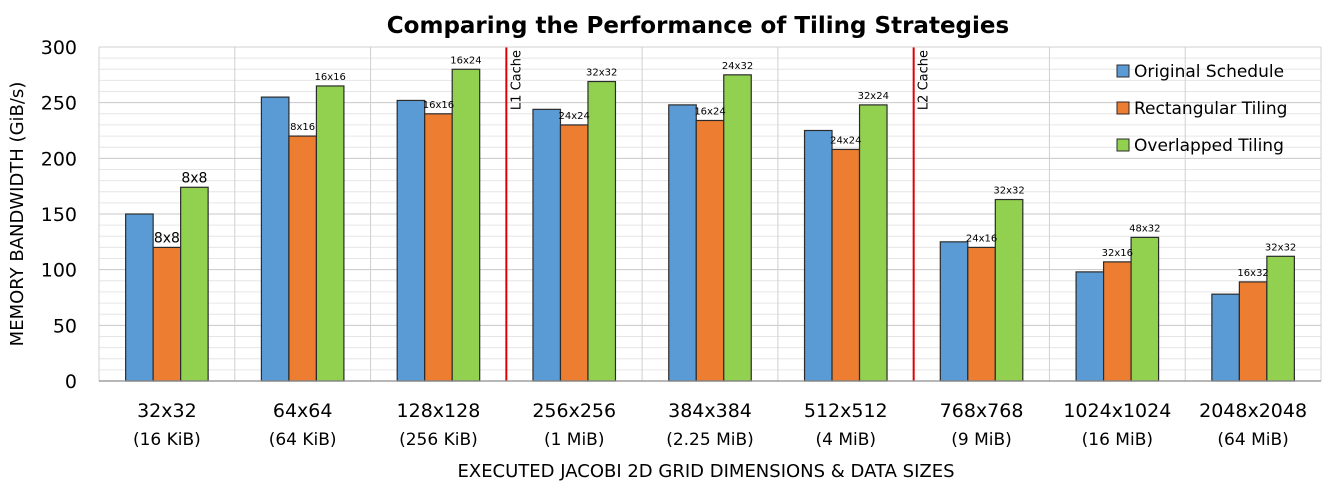 This screenshot has width=1337, height=483. Describe the element at coordinates (303, 411) in the screenshot. I see `x-tick-label: 64x64` at that location.